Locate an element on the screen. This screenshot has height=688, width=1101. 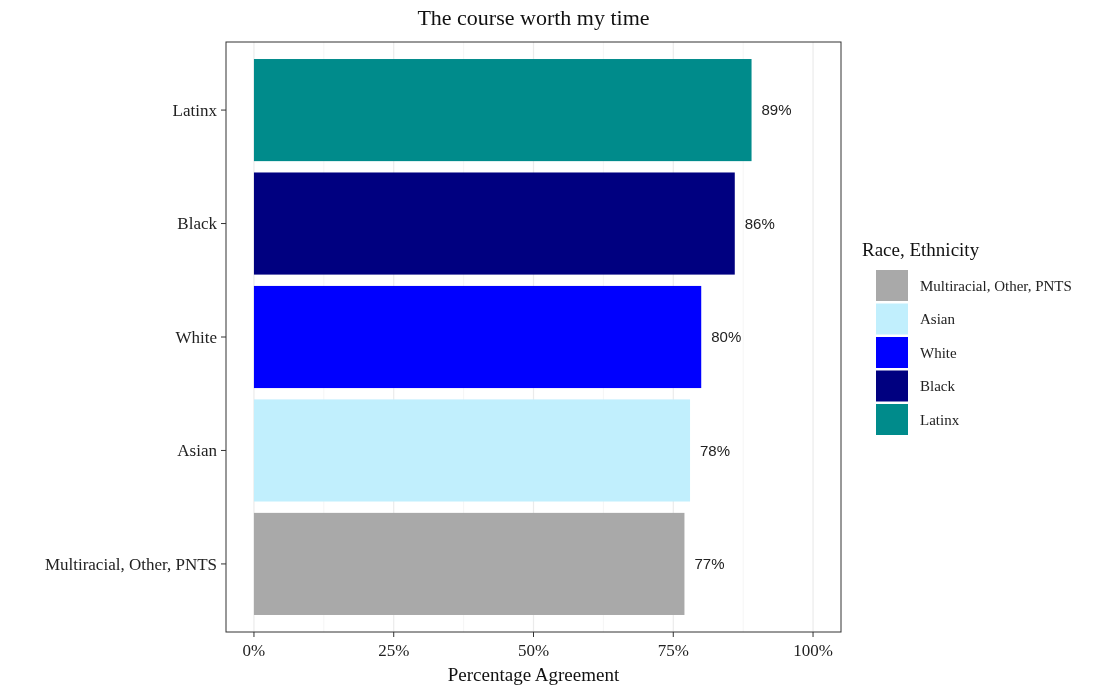
data-label: 78% is located at coordinates (715, 450).